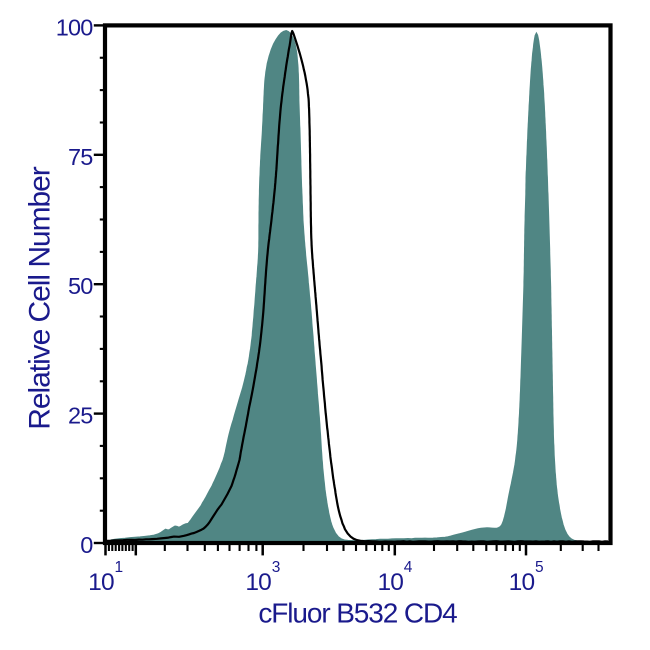 The height and width of the screenshot is (650, 650). What do you see at coordinates (80, 286) in the screenshot?
I see `svg-text: 50` at bounding box center [80, 286].